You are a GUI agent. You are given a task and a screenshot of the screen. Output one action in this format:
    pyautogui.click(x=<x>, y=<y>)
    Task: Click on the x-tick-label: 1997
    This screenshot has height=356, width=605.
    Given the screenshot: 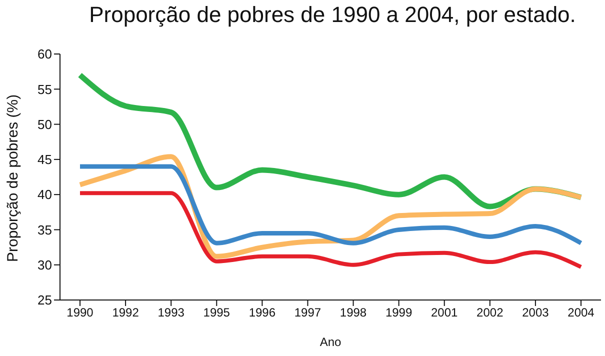 What is the action you would take?
    pyautogui.click(x=308, y=313)
    